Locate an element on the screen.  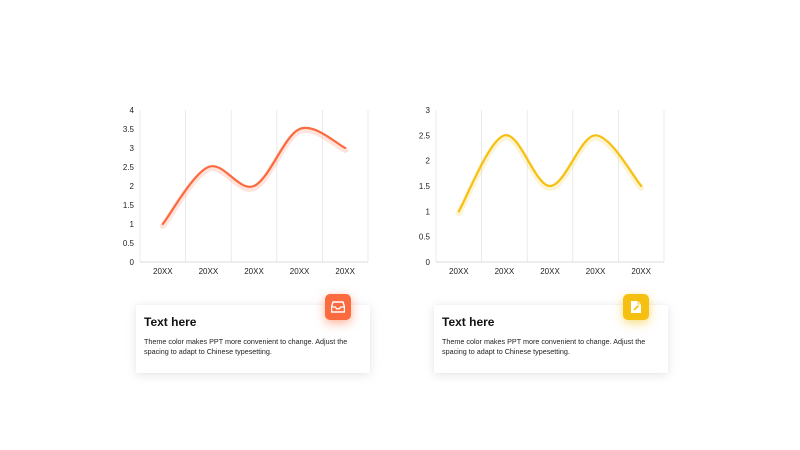
line-chart-yellow: 0 0.5 1 1.5 2 2.5 3 20XX 20XX 20XX 20XX 20XX is located at coordinates (542, 191).